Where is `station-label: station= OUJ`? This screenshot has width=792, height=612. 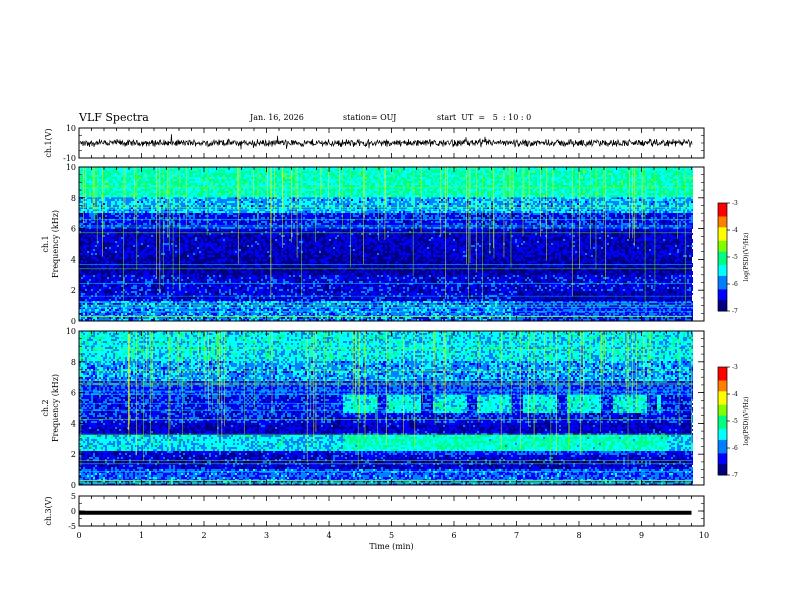
station-label: station= OUJ is located at coordinates (369, 117).